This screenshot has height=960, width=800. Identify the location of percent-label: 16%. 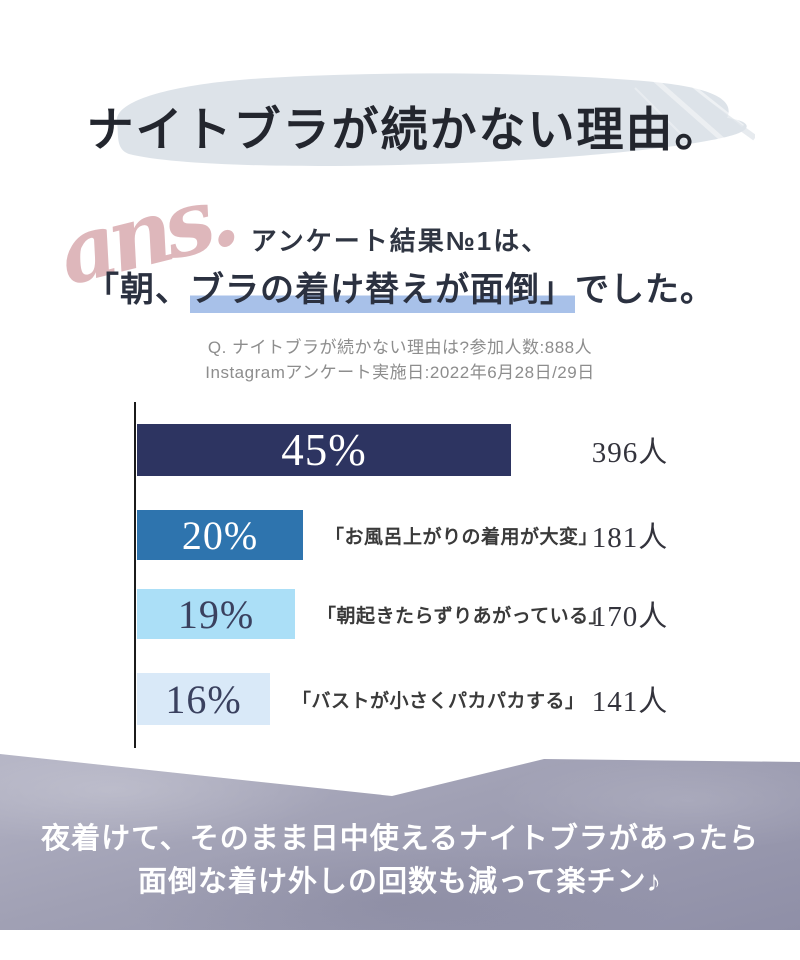
(203, 699).